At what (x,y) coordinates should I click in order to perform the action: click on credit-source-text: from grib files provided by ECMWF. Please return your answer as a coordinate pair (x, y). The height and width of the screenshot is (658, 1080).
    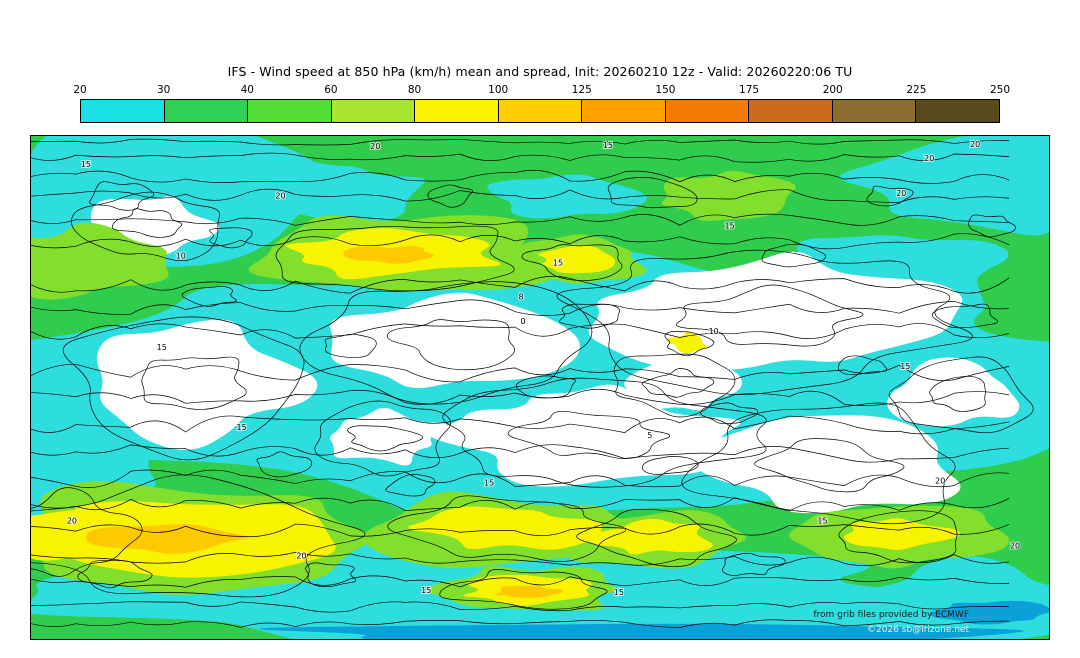
    Looking at the image, I should click on (891, 615).